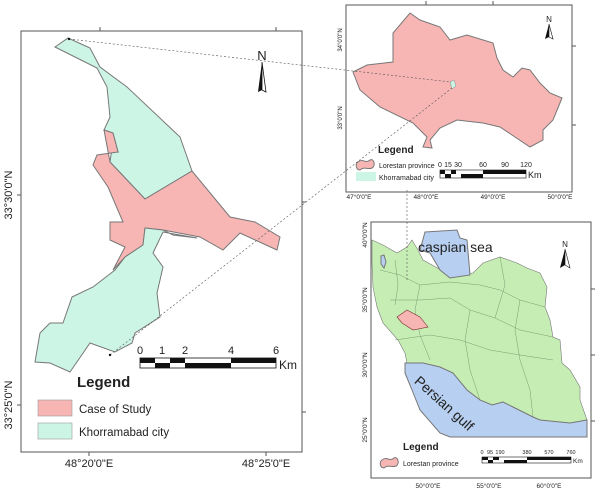  I want to click on scale-bar: 0 1 2 4 6 Km, so click(217, 358).